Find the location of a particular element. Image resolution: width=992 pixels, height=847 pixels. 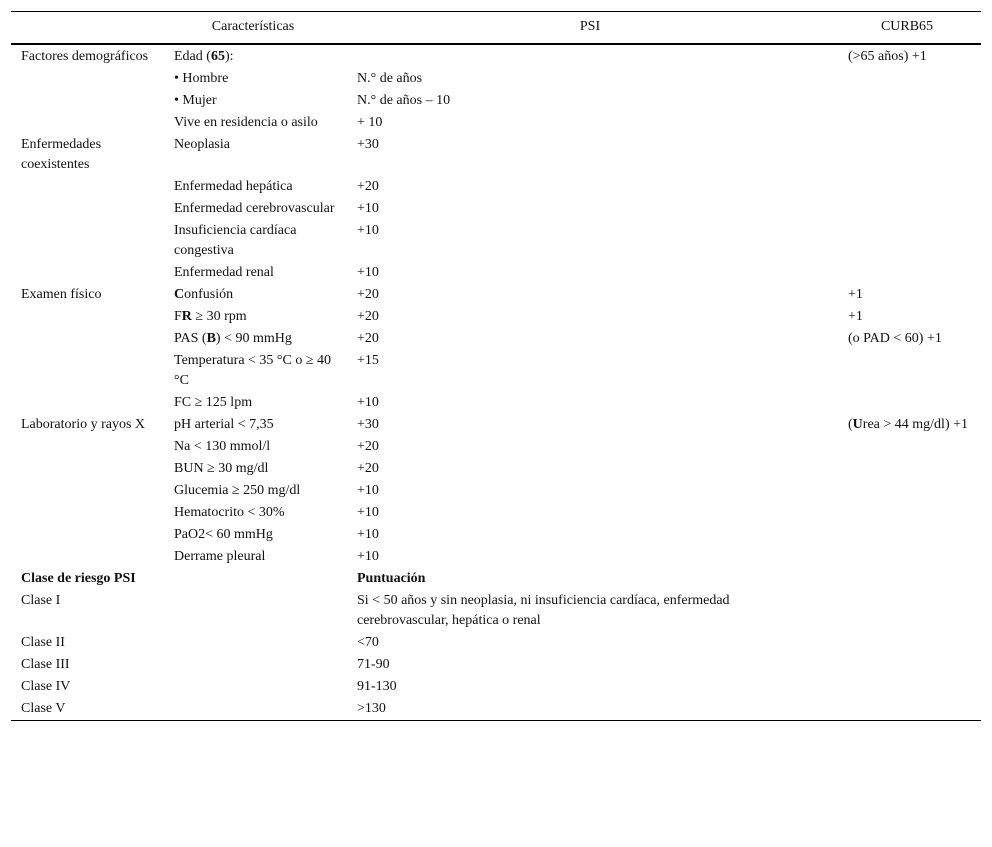

risk-class-score: <70 is located at coordinates (592, 643).